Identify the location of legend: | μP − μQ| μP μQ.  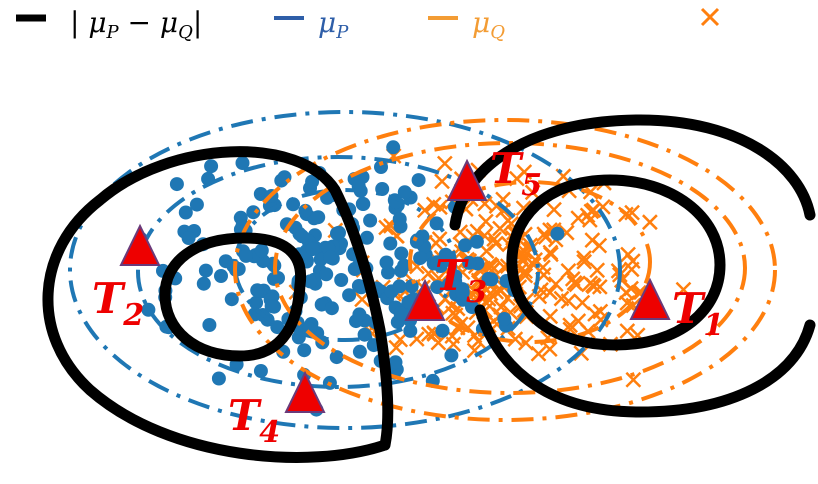
(368, 24).